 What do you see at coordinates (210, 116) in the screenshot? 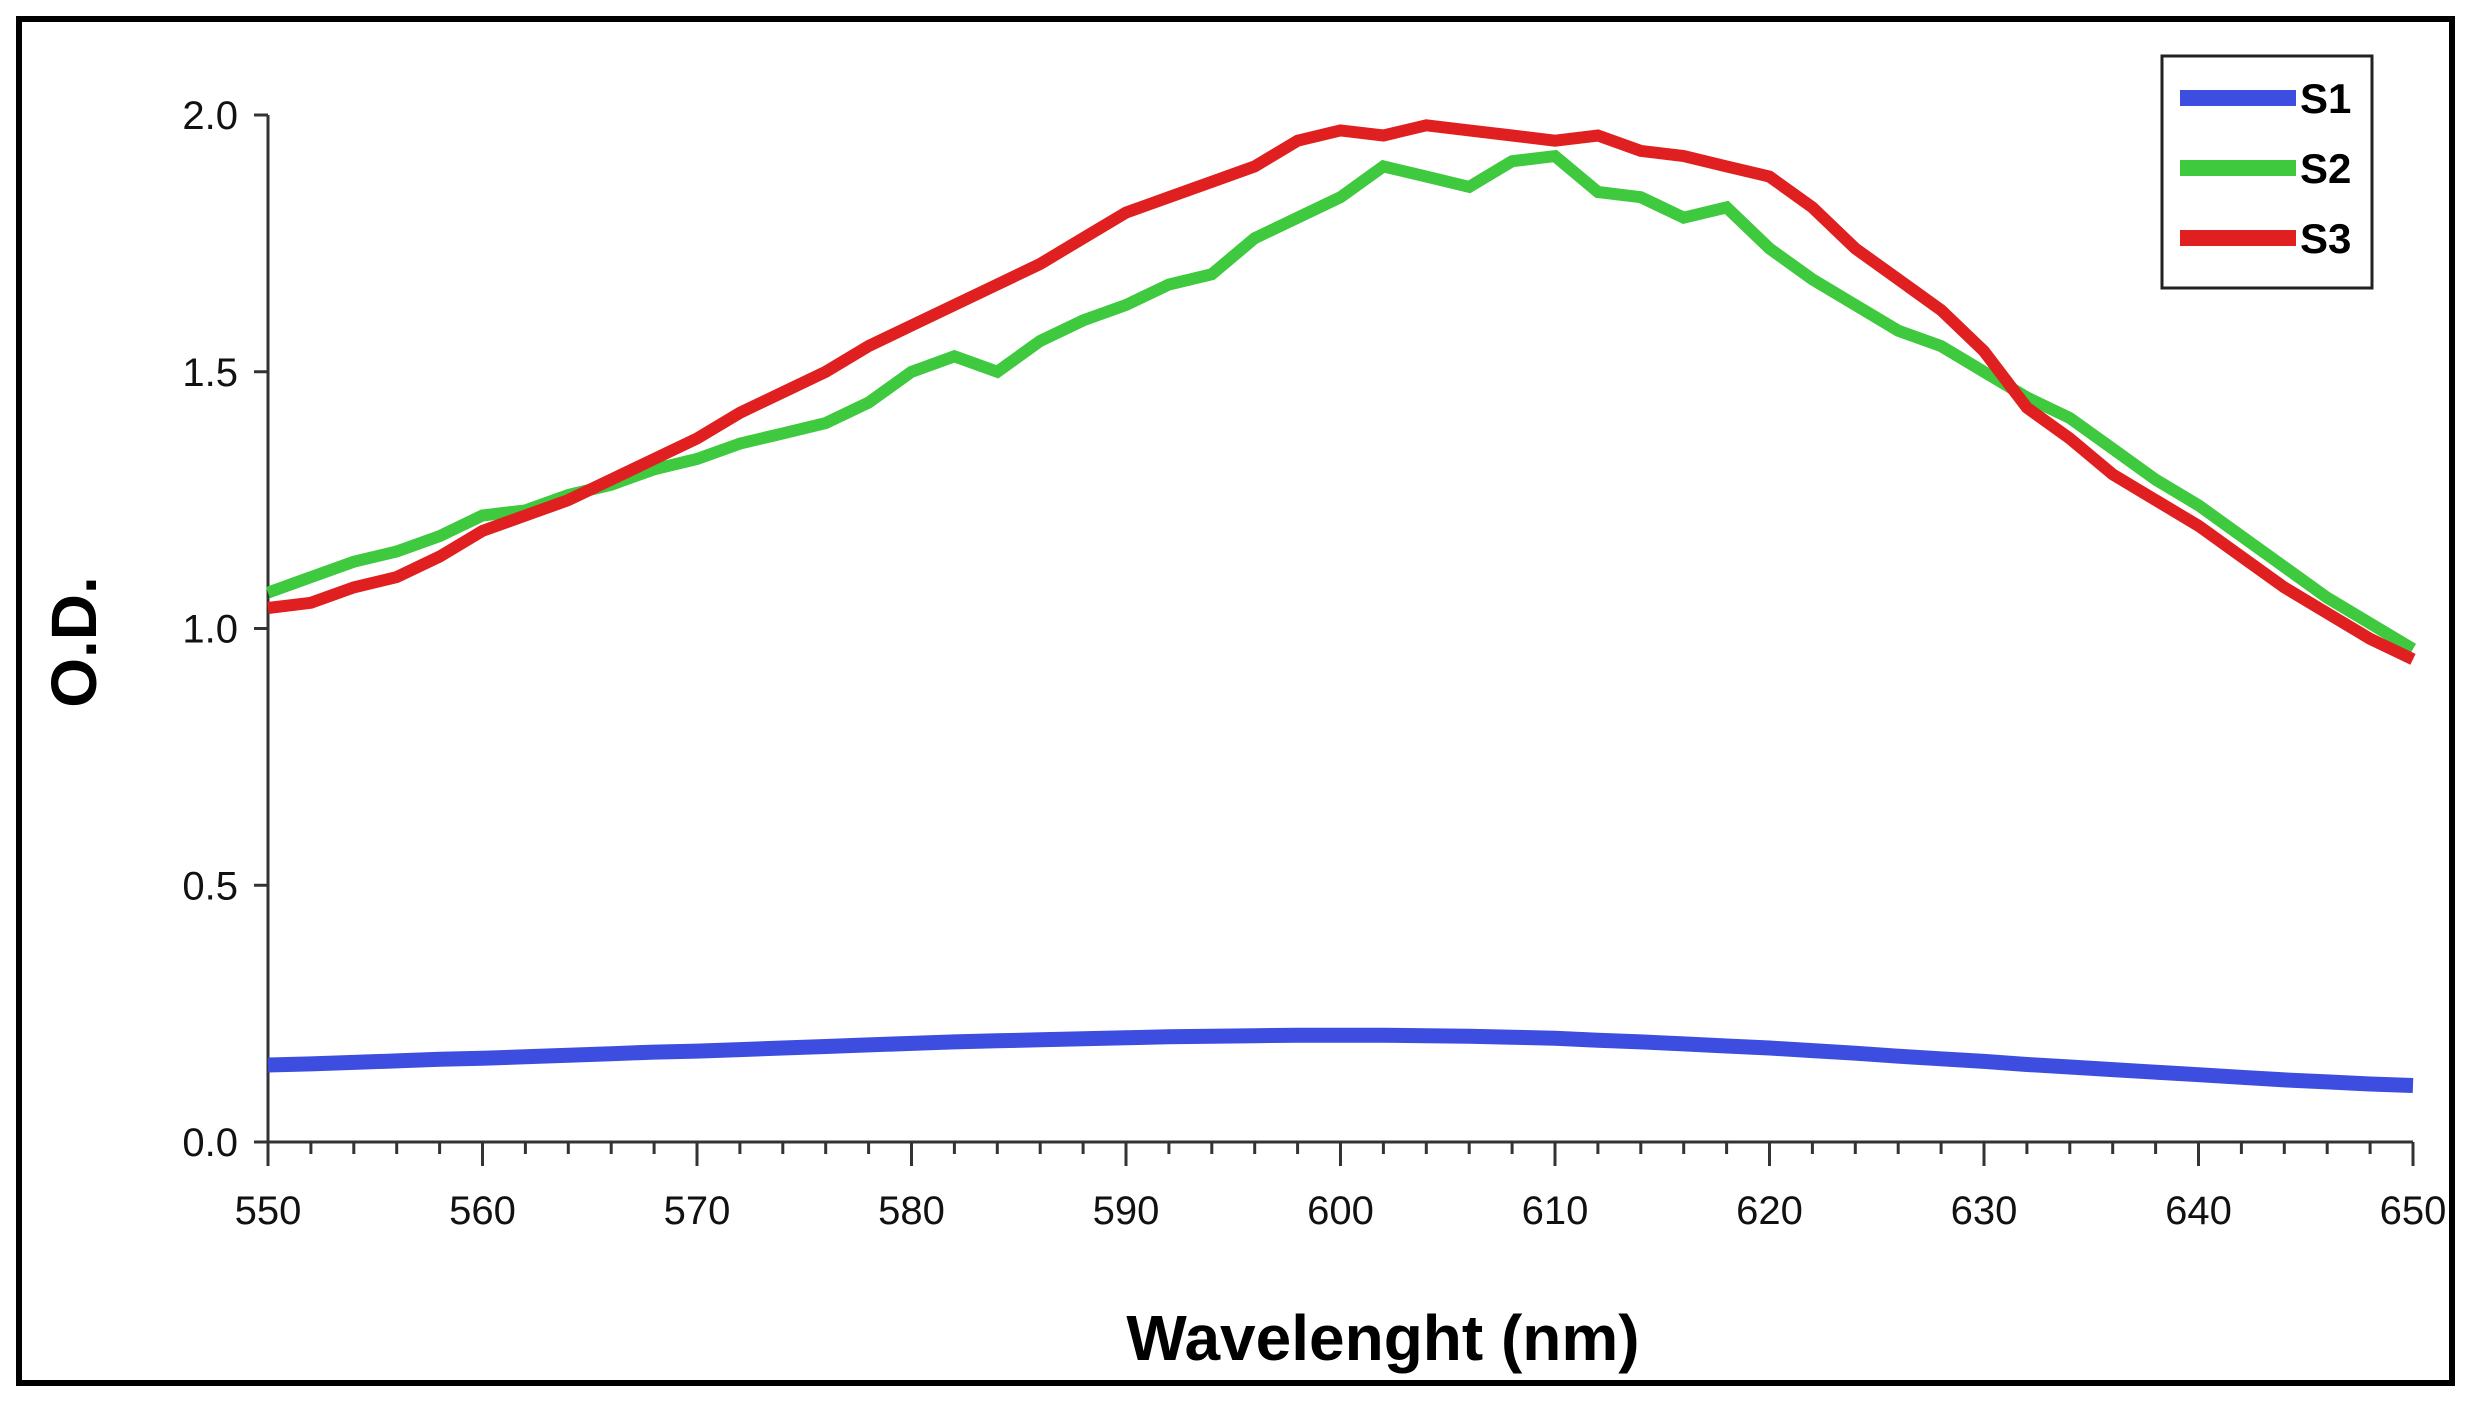
I see `y-tick-label: 2.0` at bounding box center [210, 116].